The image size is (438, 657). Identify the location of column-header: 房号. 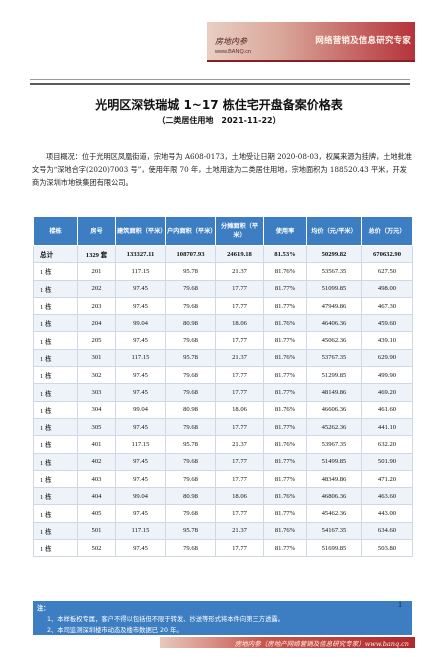
(96, 231).